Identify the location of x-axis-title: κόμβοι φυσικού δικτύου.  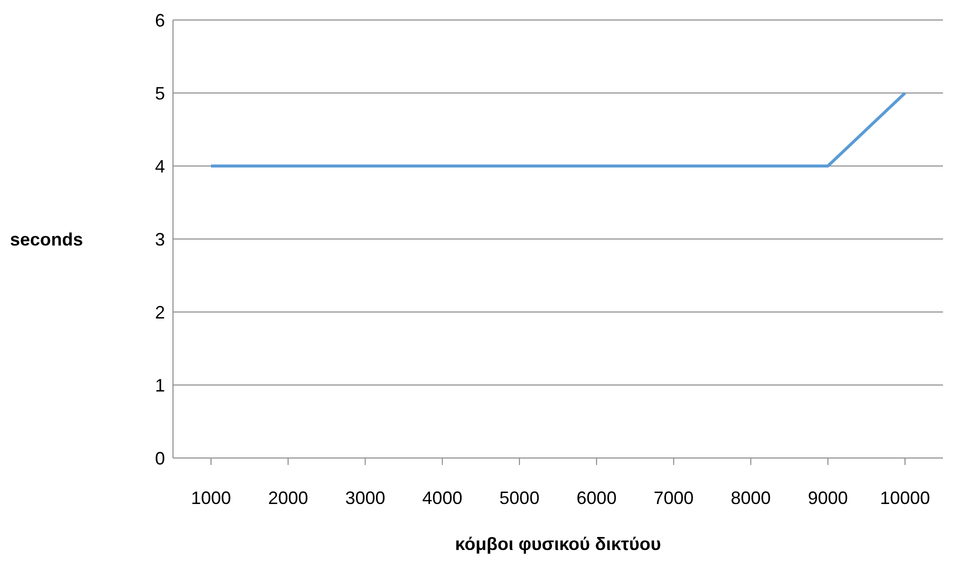
(558, 544).